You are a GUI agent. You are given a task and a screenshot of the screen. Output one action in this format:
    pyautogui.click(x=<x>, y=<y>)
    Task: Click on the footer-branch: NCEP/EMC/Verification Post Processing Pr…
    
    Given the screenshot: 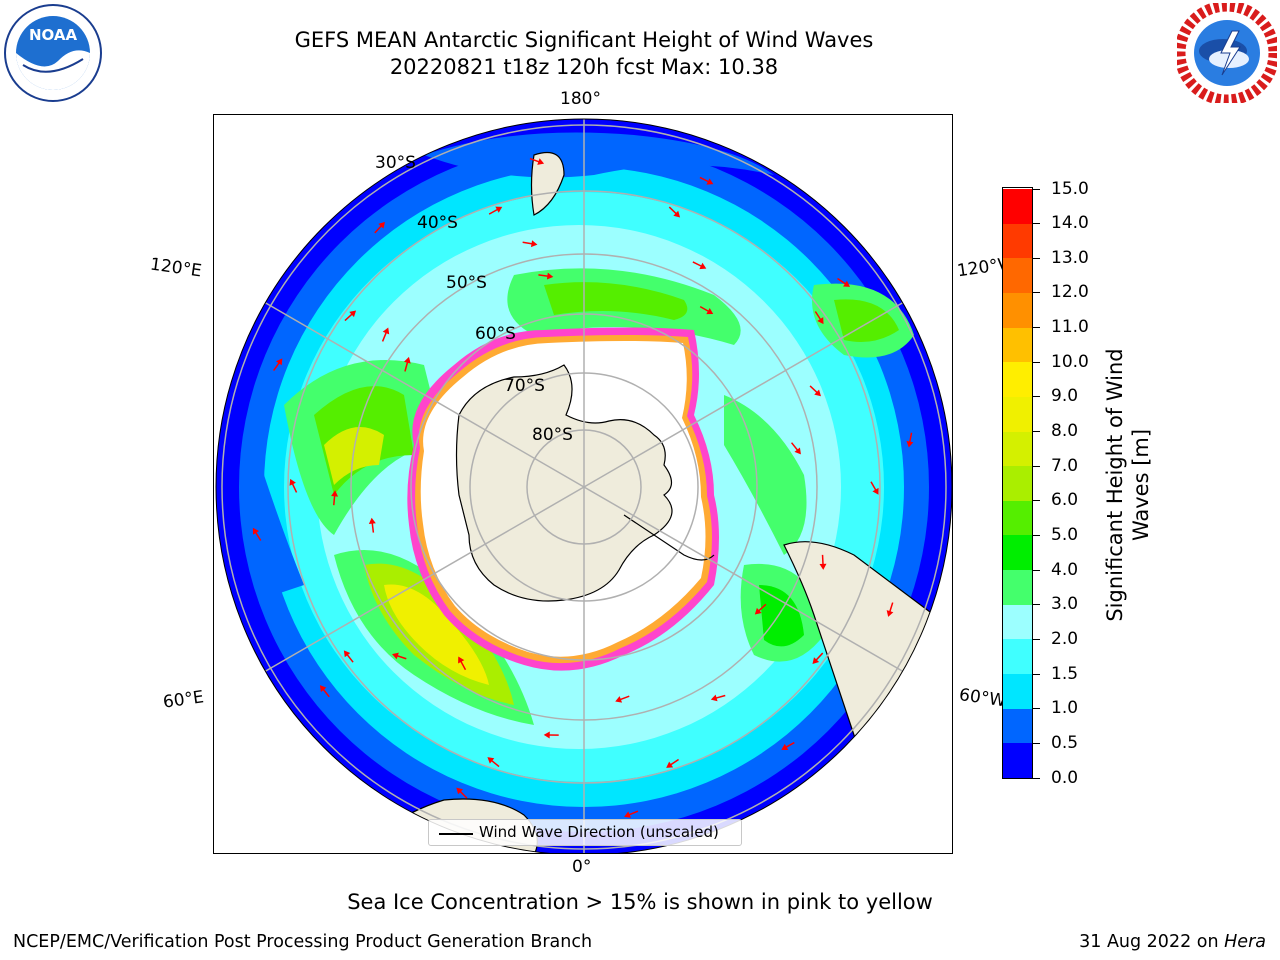 What is the action you would take?
    pyautogui.click(x=303, y=942)
    